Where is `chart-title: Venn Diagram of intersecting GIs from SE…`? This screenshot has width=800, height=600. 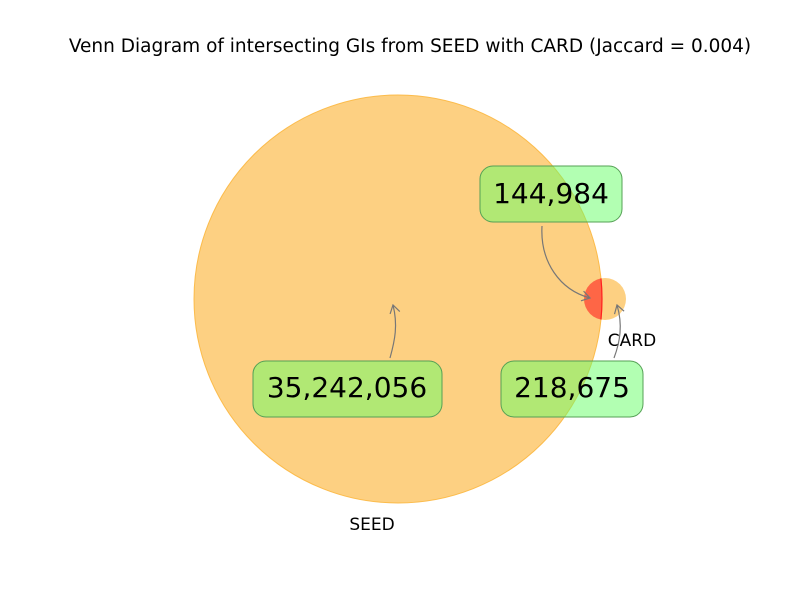
chart-title: Venn Diagram of intersecting GIs from SE… is located at coordinates (410, 46).